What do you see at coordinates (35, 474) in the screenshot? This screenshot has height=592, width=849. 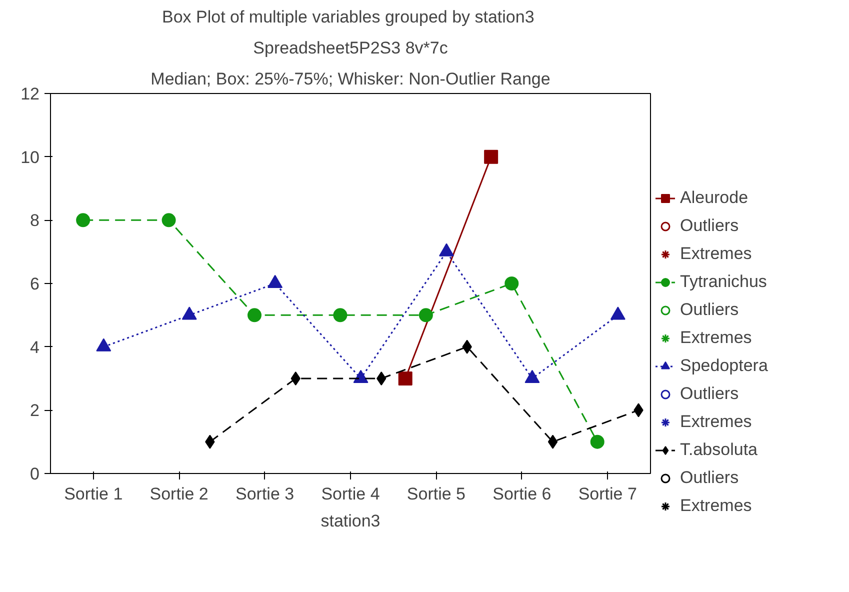 I see `y-tick-label: 0` at bounding box center [35, 474].